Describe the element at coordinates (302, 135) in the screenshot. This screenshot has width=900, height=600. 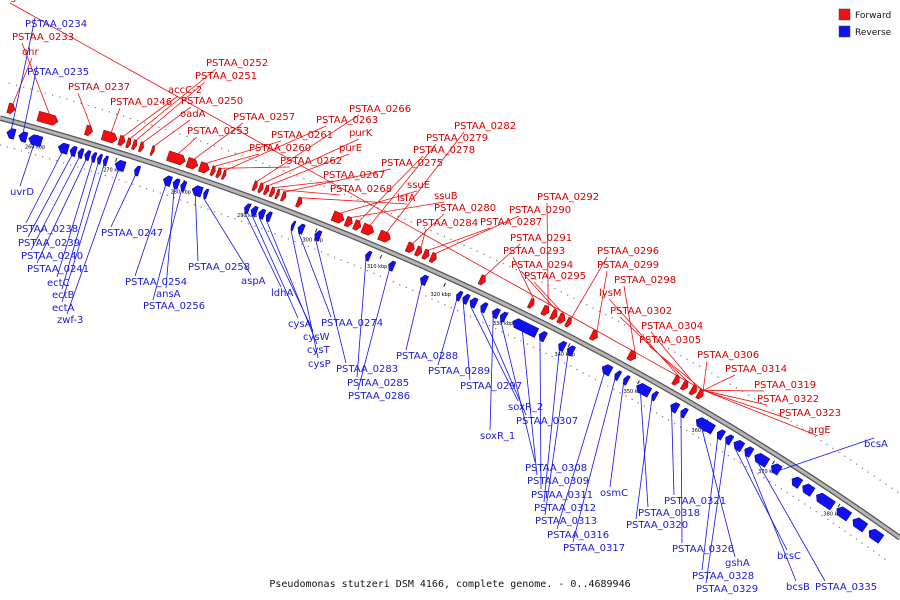
I see `gene-label-pstaa-0261: PSTAA_0261` at that location.